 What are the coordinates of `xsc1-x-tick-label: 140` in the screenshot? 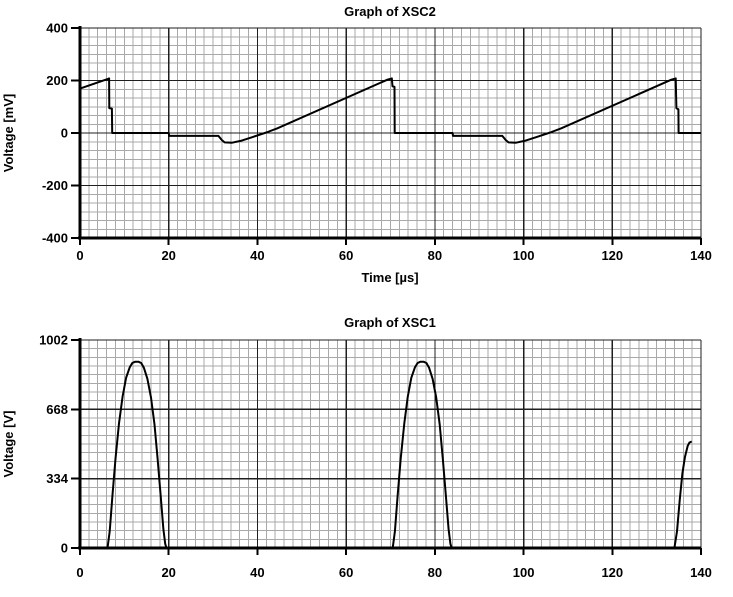 It's located at (701, 572).